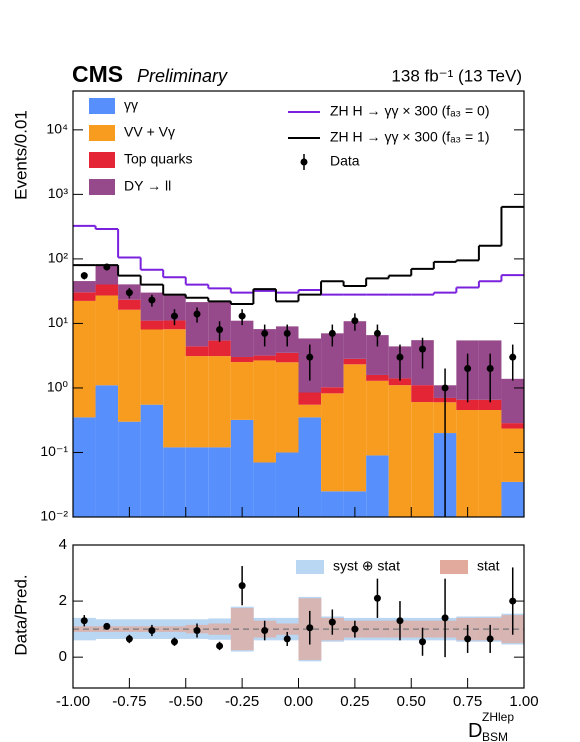 This screenshot has width=580, height=742. Describe the element at coordinates (498, 717) in the screenshot. I see `x-axis-label-sup: ZHlep` at that location.